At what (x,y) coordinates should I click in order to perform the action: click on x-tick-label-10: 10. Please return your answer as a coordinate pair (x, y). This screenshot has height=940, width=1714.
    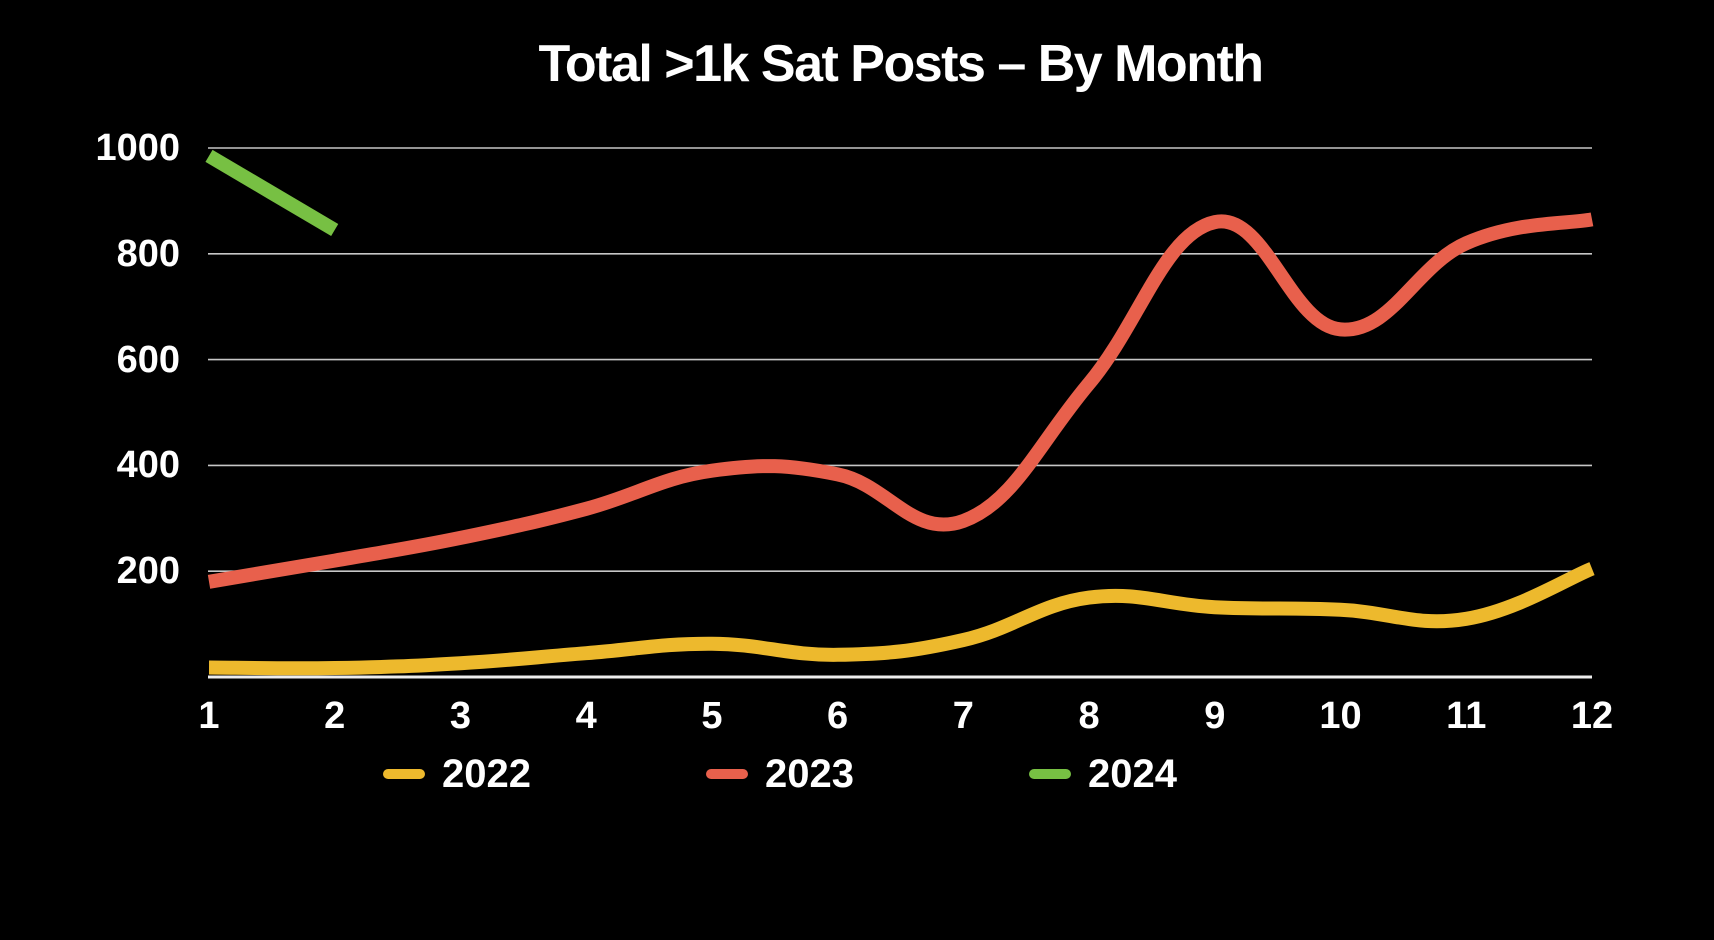
    Looking at the image, I should click on (1340, 716).